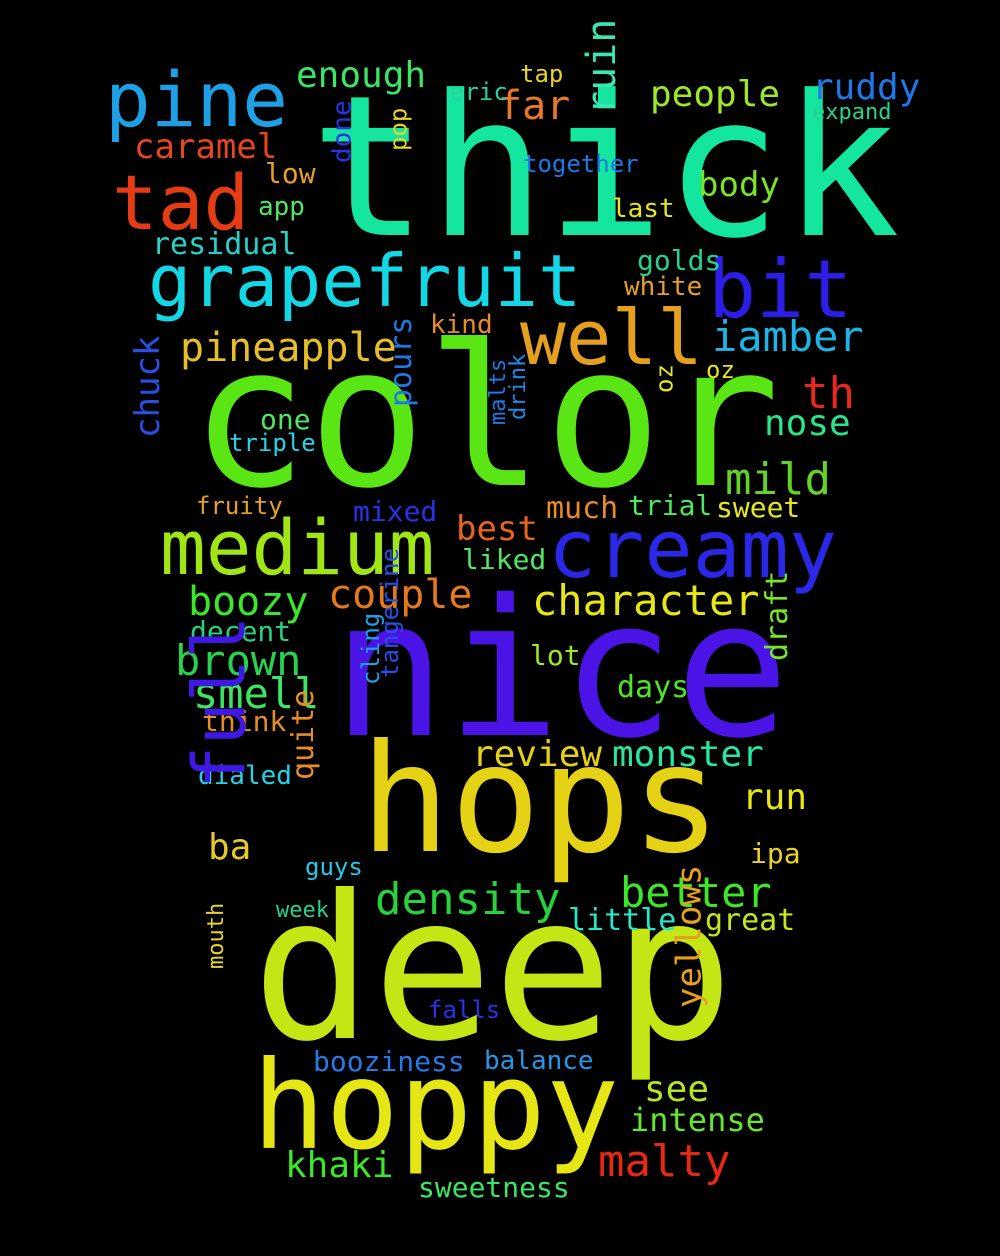  Describe the element at coordinates (582, 508) in the screenshot. I see `word-much: much` at that location.